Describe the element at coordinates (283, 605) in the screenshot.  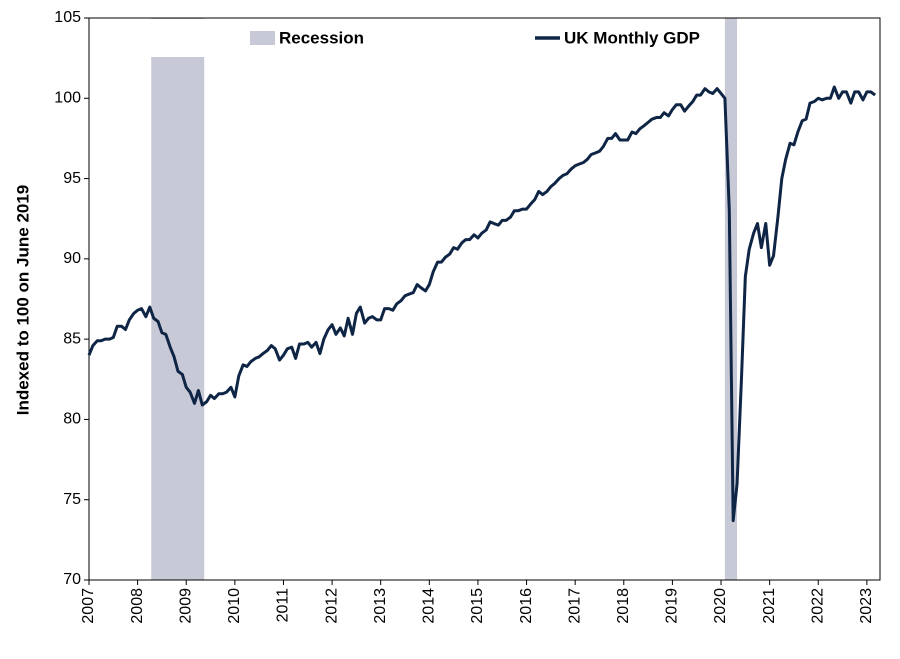
I see `x-tick-label: 2011` at that location.